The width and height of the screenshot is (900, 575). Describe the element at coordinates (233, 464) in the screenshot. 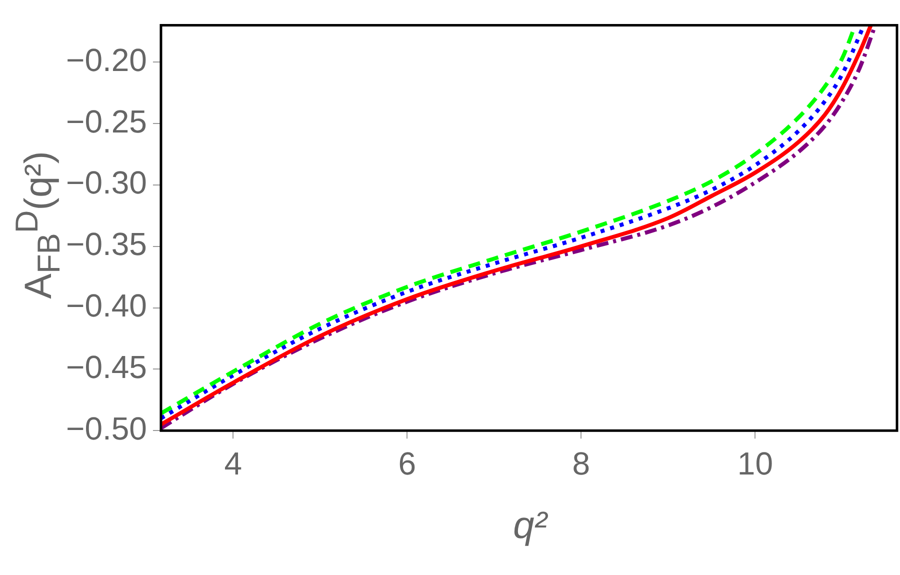

I see `x-tick-label: 4` at that location.